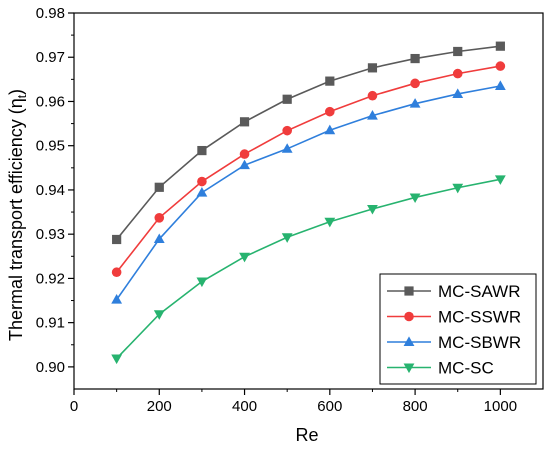 Image resolution: width=550 pixels, height=451 pixels. Describe the element at coordinates (16, 219) in the screenshot. I see `y-axis-title-main: Thermal transport efficiency (η` at that location.